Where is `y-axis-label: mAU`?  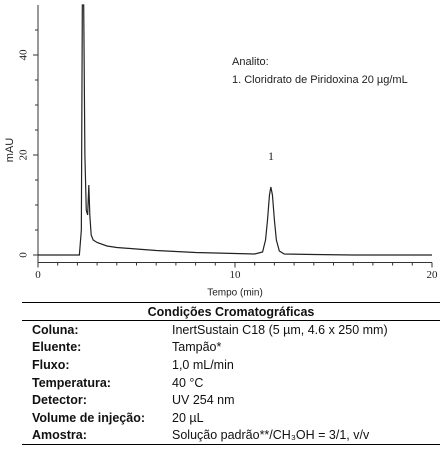 y-axis-label: mAU is located at coordinates (10, 150).